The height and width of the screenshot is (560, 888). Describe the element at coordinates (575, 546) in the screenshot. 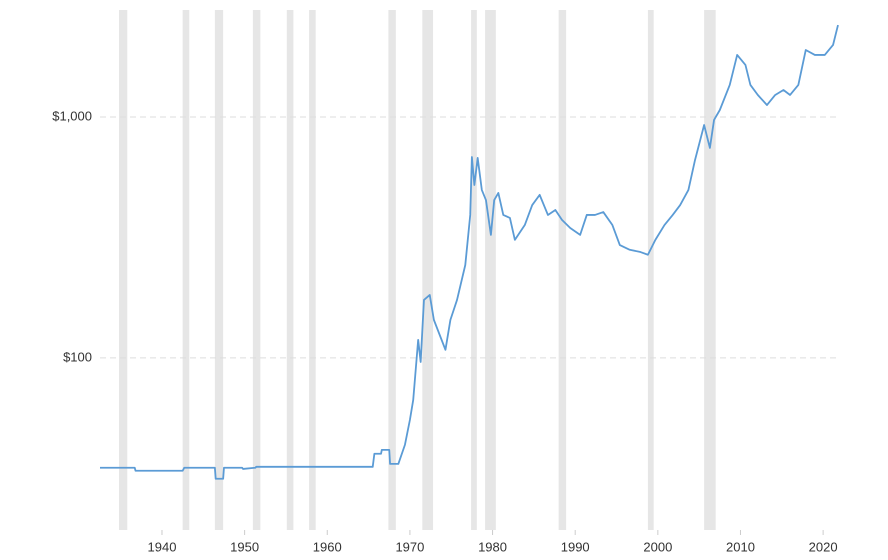

I see `x-tick-label: 1990` at that location.